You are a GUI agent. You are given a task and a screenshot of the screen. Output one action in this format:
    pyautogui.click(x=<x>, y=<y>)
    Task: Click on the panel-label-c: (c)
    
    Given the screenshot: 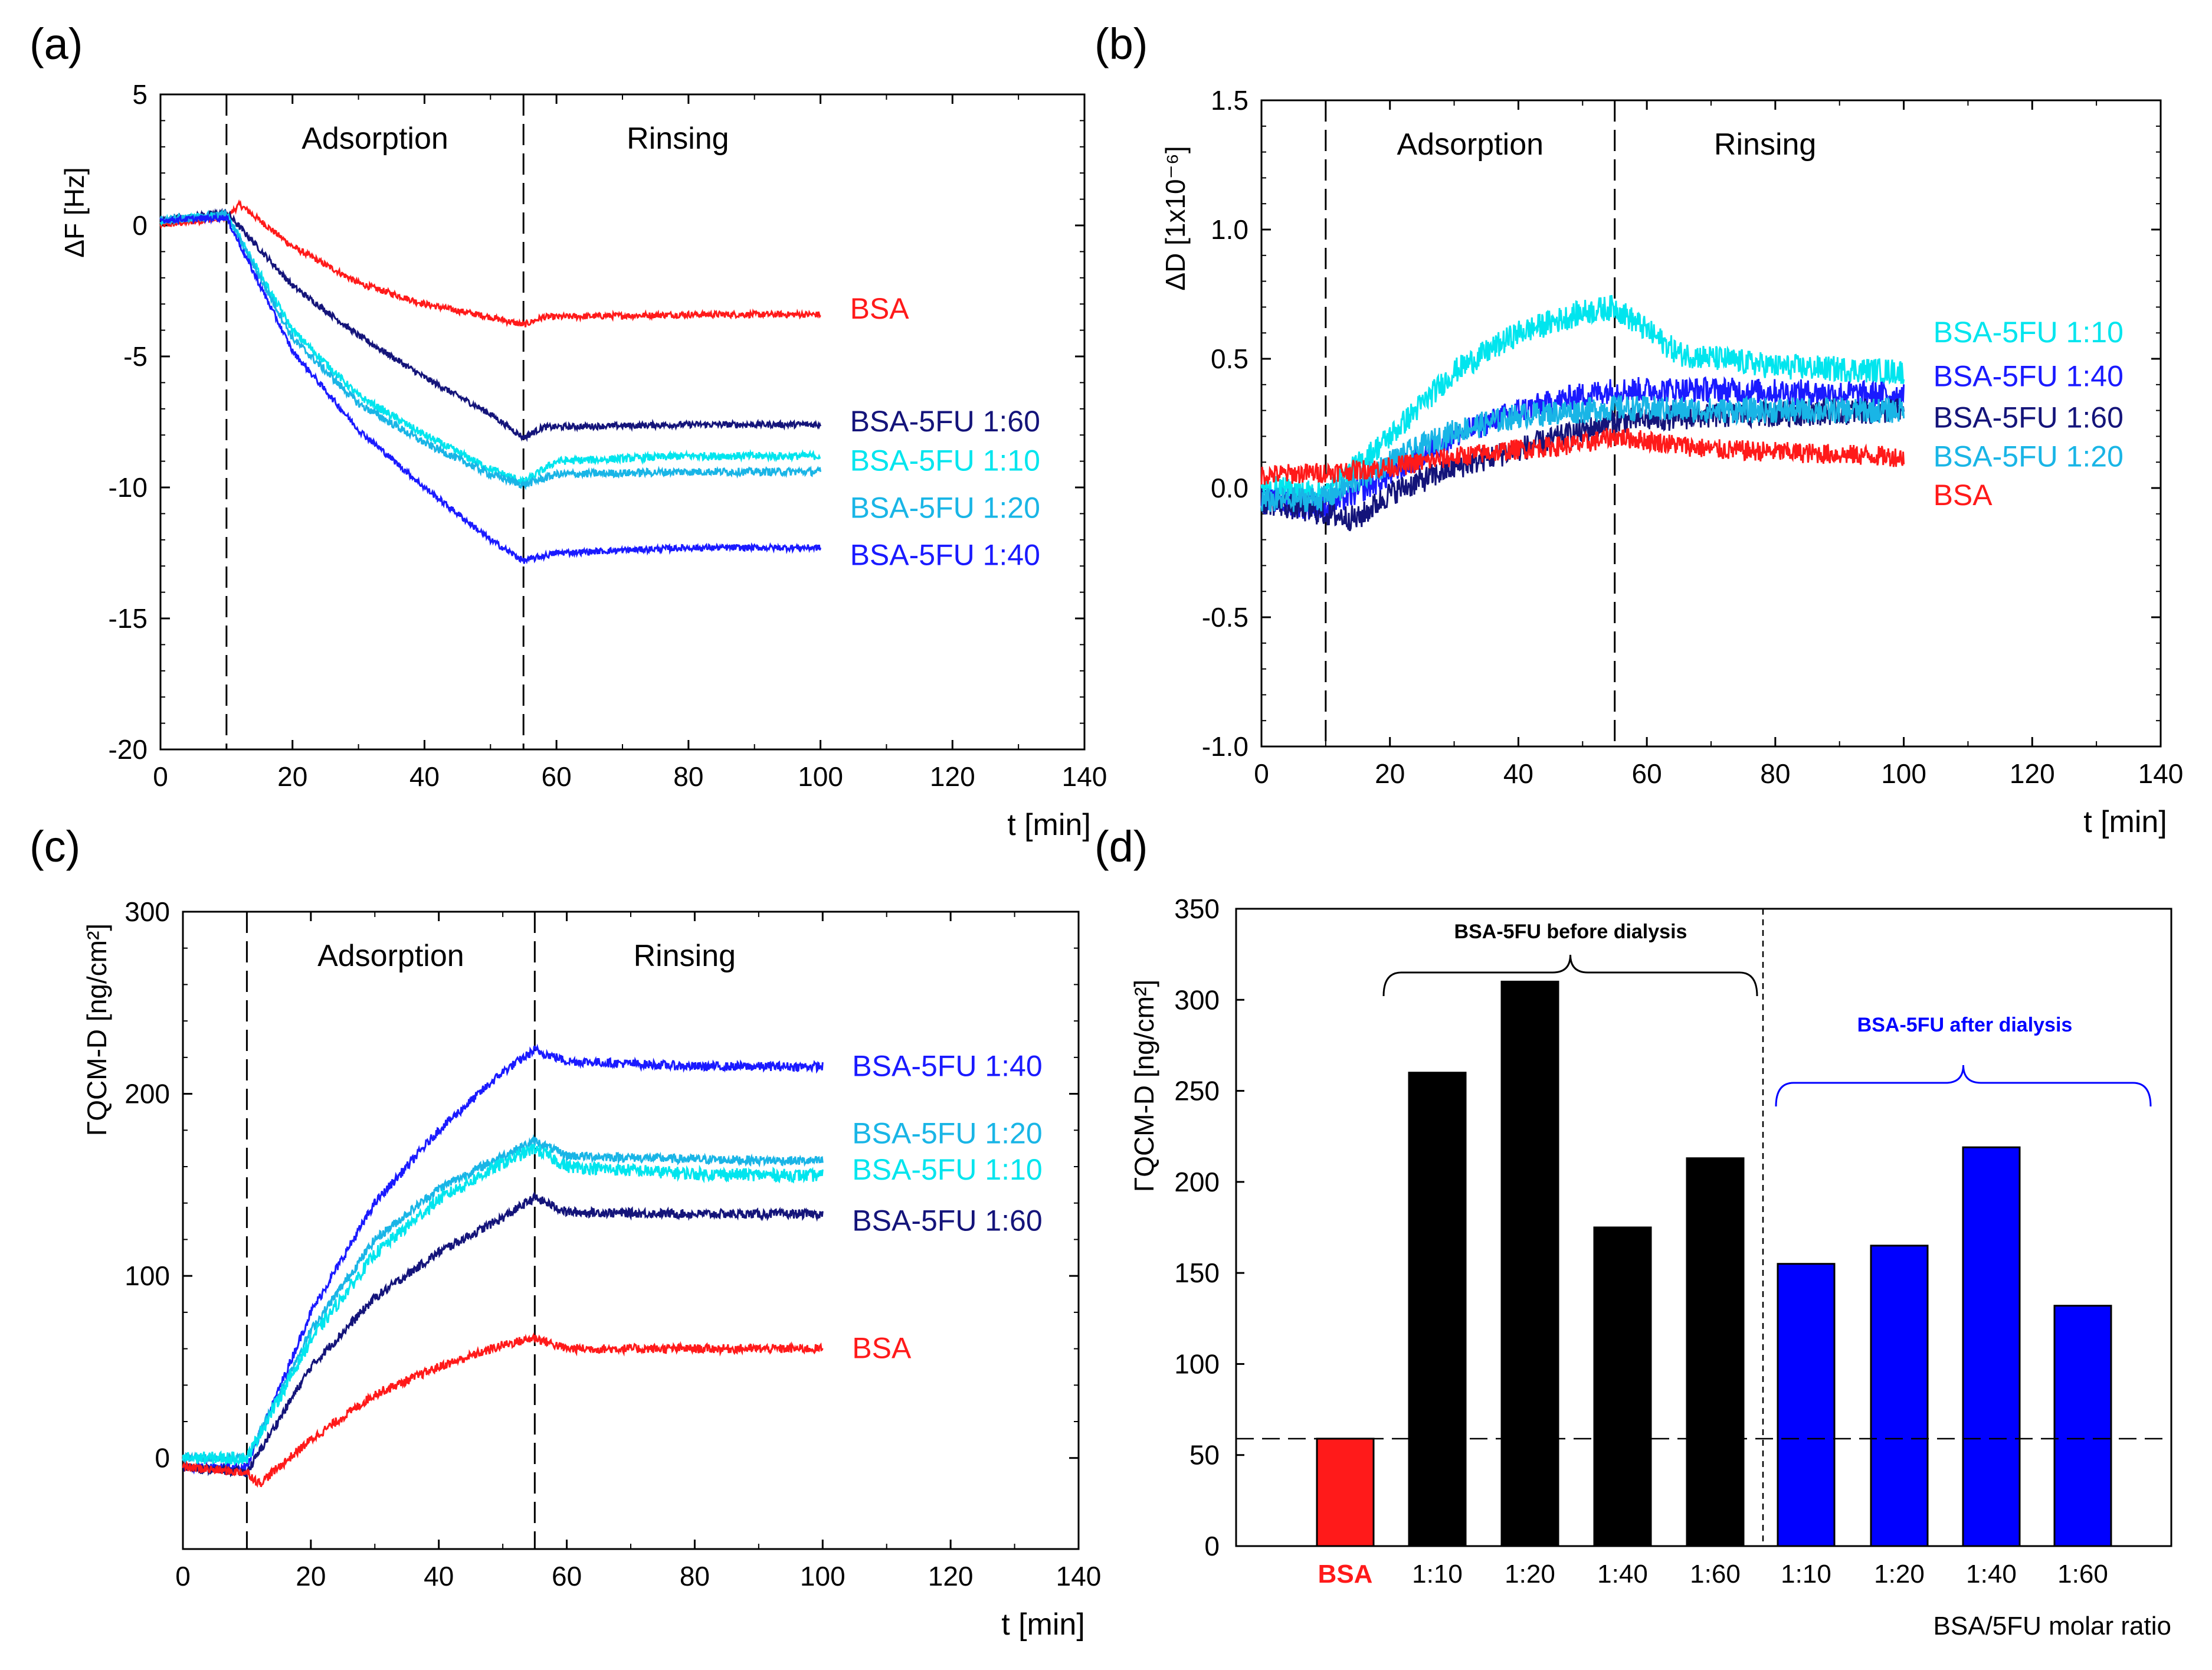 What is the action you would take?
    pyautogui.click(x=55, y=846)
    